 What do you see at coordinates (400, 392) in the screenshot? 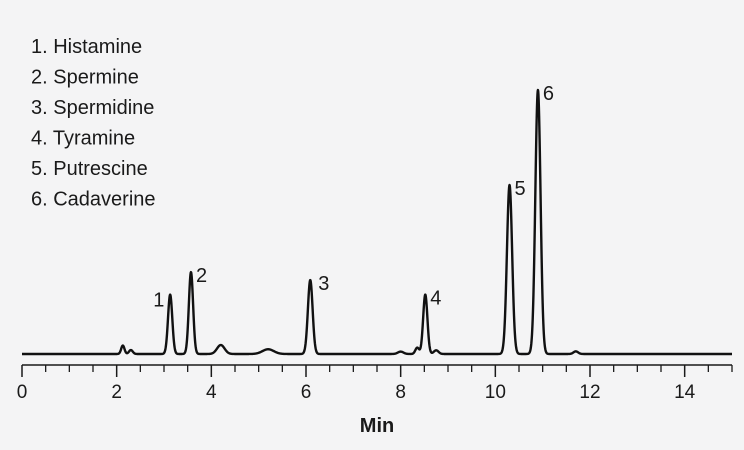
I see `x-tick-label: 8` at bounding box center [400, 392].